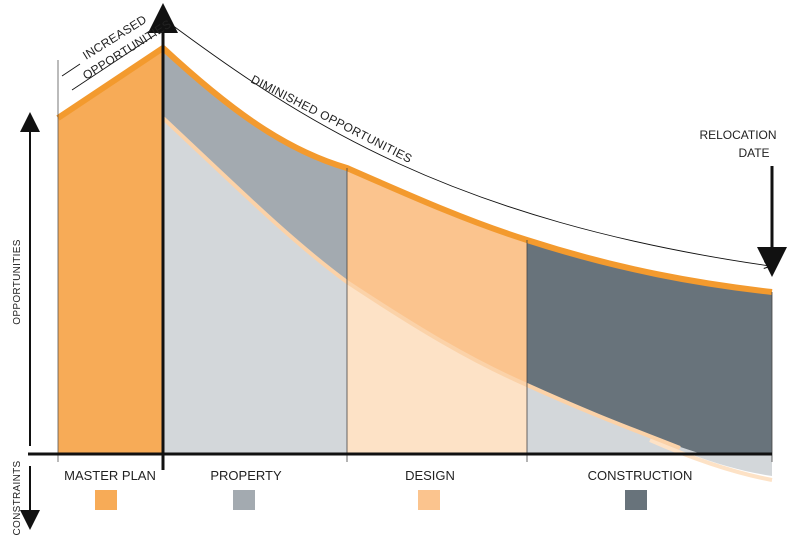 Image resolution: width=790 pixels, height=539 pixels. Describe the element at coordinates (636, 500) in the screenshot. I see `legend-swatch-construction` at that location.